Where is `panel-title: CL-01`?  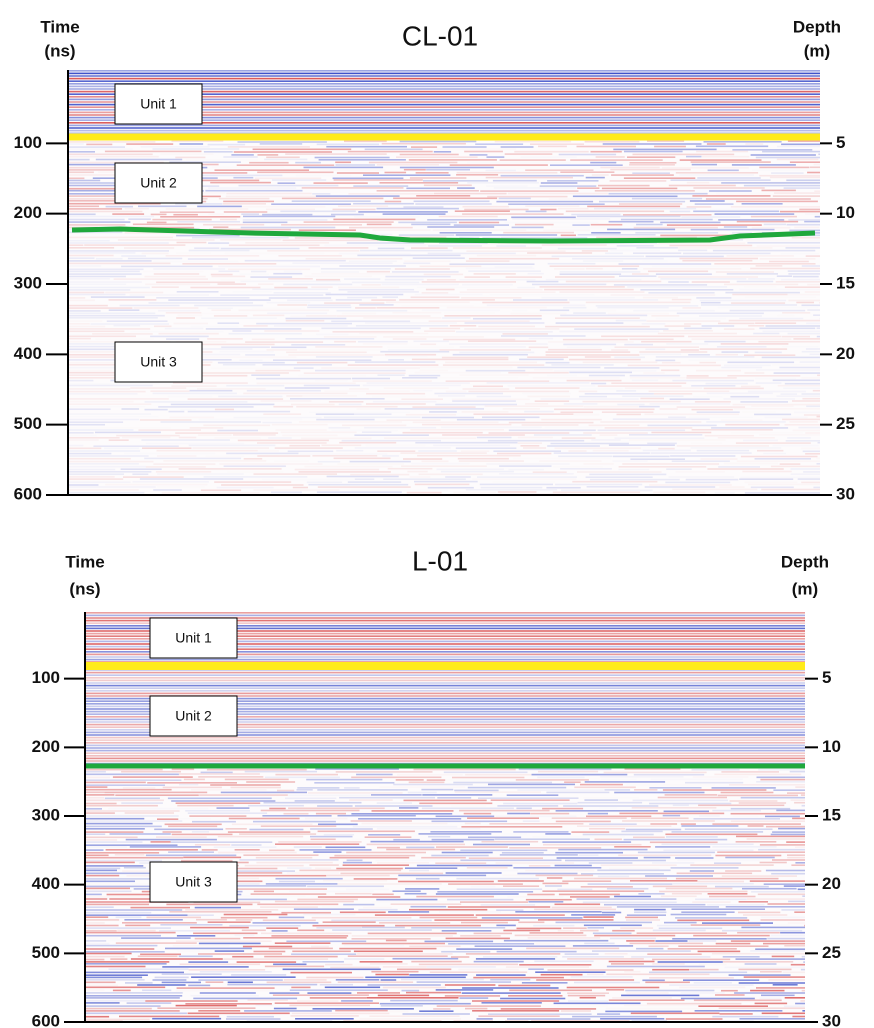 panel-title: CL-01 is located at coordinates (440, 35).